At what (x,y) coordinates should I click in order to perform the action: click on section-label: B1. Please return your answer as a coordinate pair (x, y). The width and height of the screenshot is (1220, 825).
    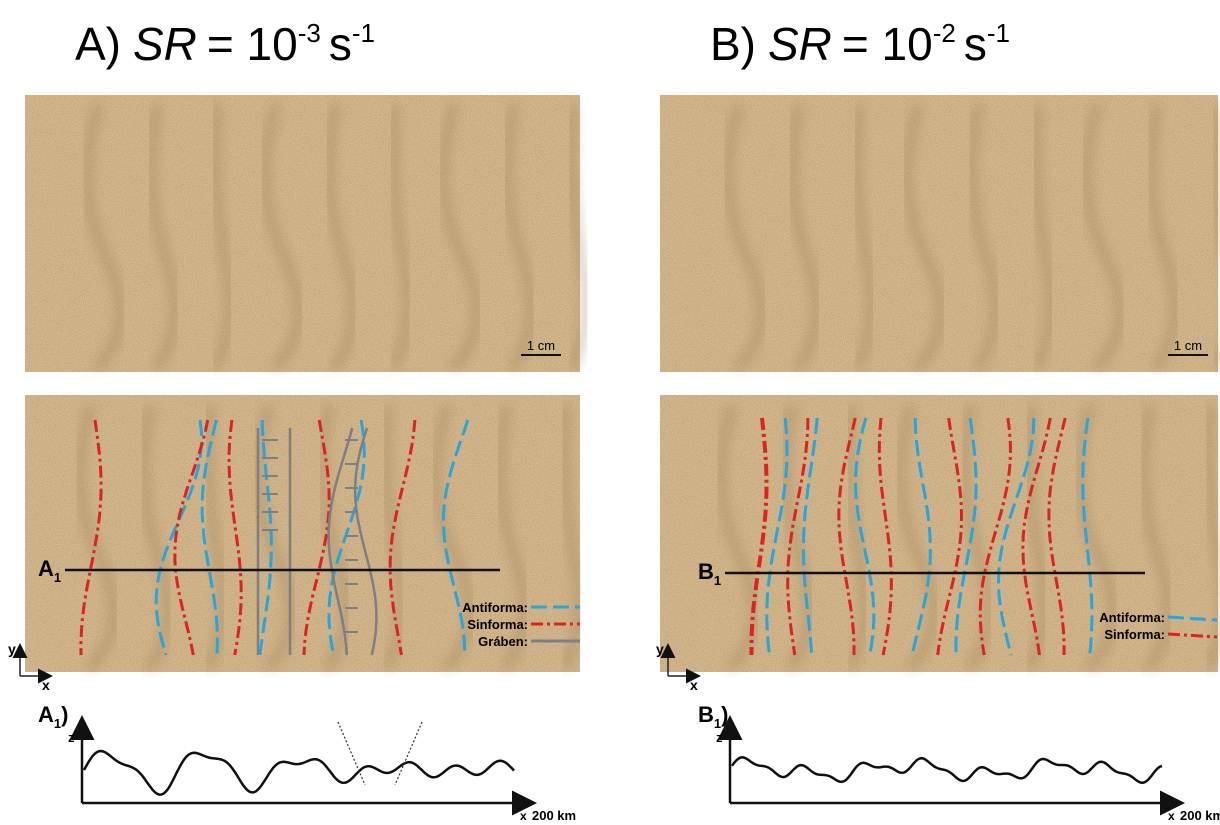
    Looking at the image, I should click on (709, 573).